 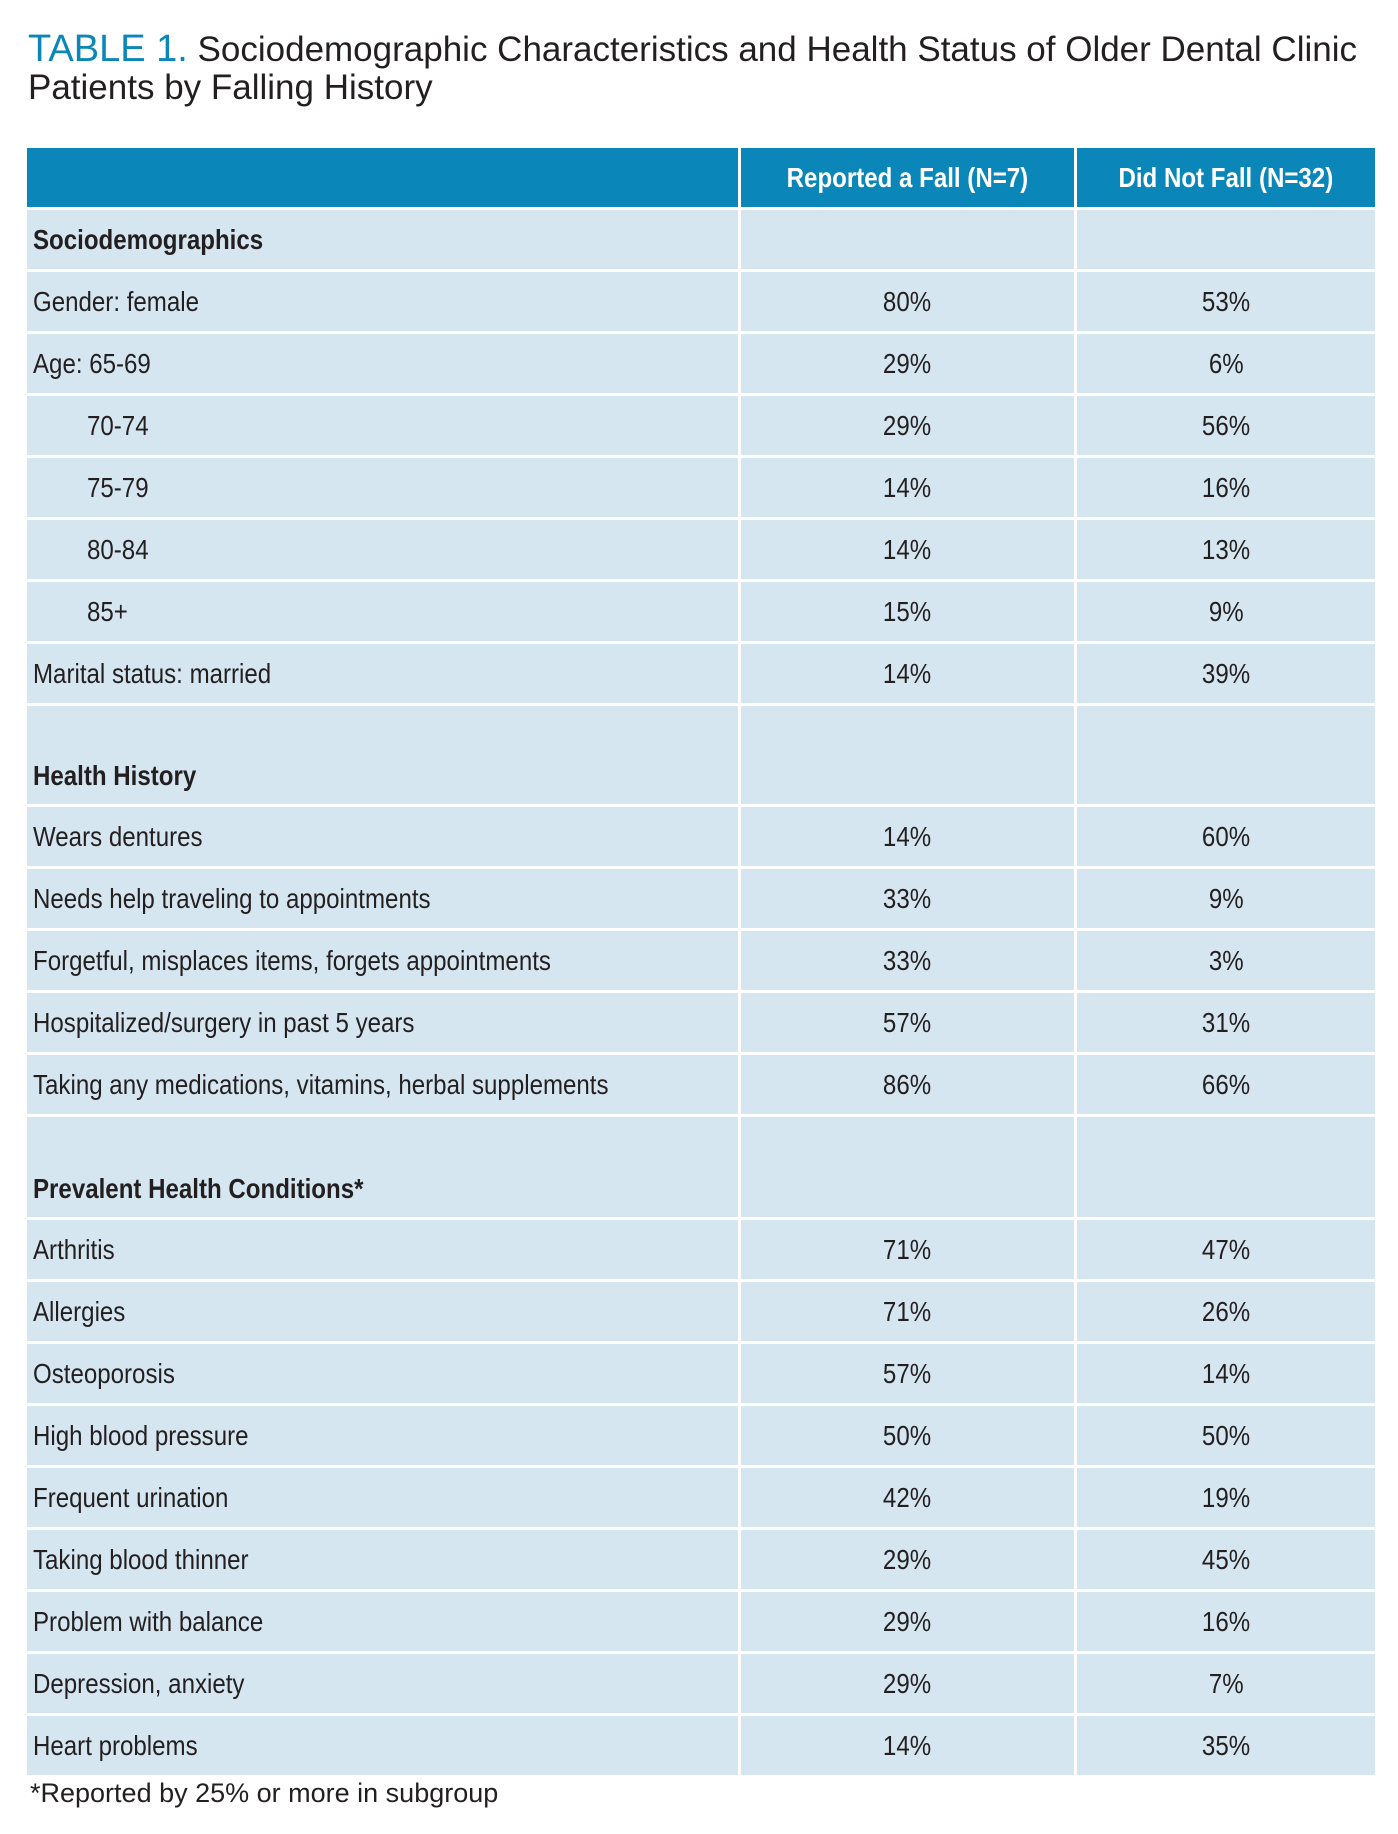 What do you see at coordinates (907, 301) in the screenshot?
I see `reported-fall-value: 80%` at bounding box center [907, 301].